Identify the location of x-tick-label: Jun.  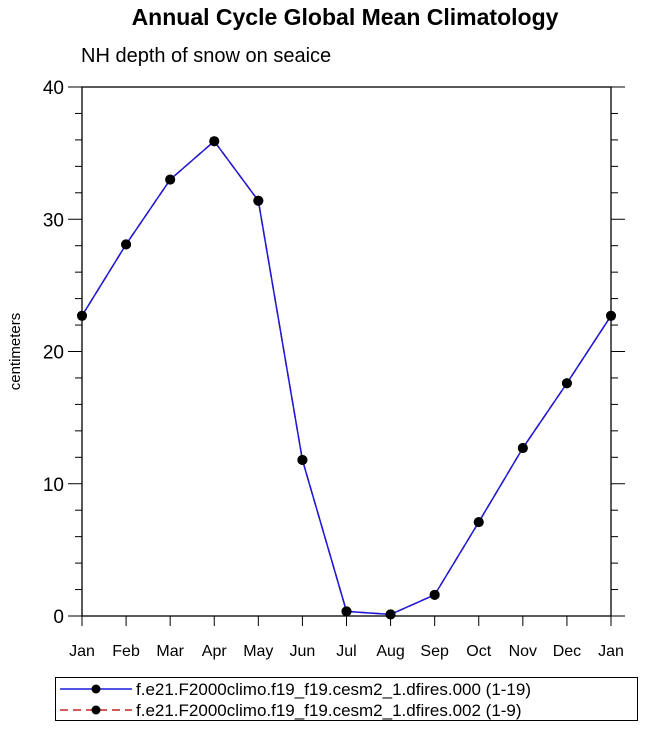
(303, 651).